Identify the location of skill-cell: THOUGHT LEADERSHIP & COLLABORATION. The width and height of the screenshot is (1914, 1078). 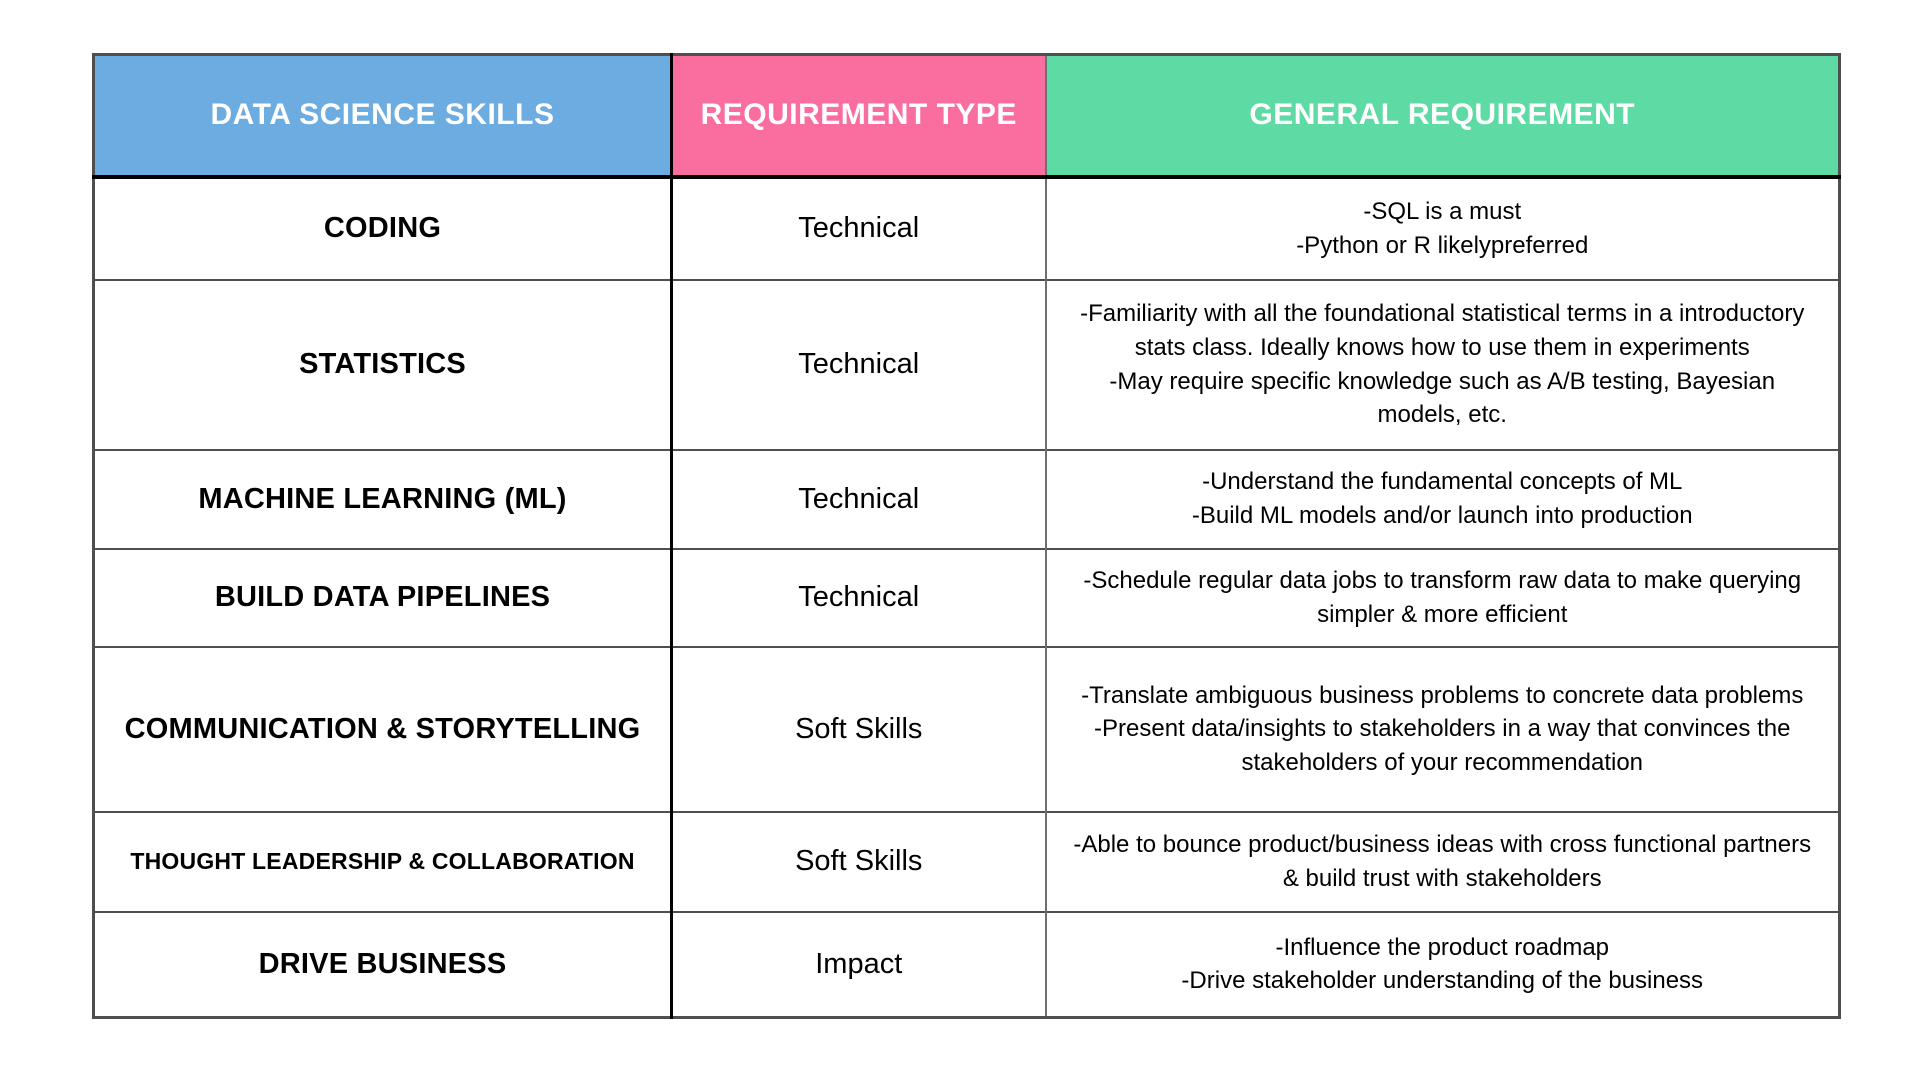
(383, 861).